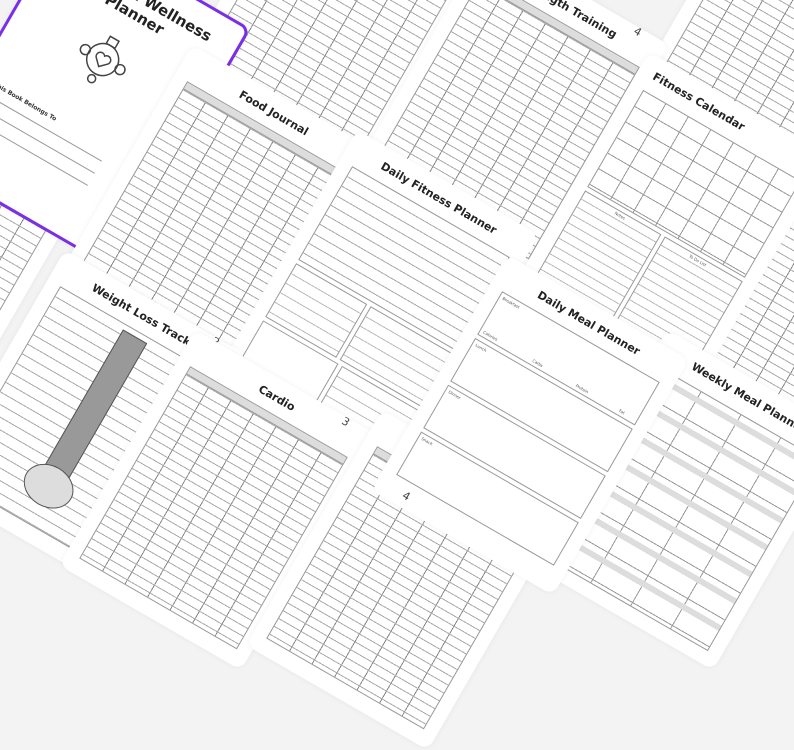 Image resolution: width=794 pixels, height=750 pixels. What do you see at coordinates (102, 59) in the screenshot?
I see `wellness-heart-icon` at bounding box center [102, 59].